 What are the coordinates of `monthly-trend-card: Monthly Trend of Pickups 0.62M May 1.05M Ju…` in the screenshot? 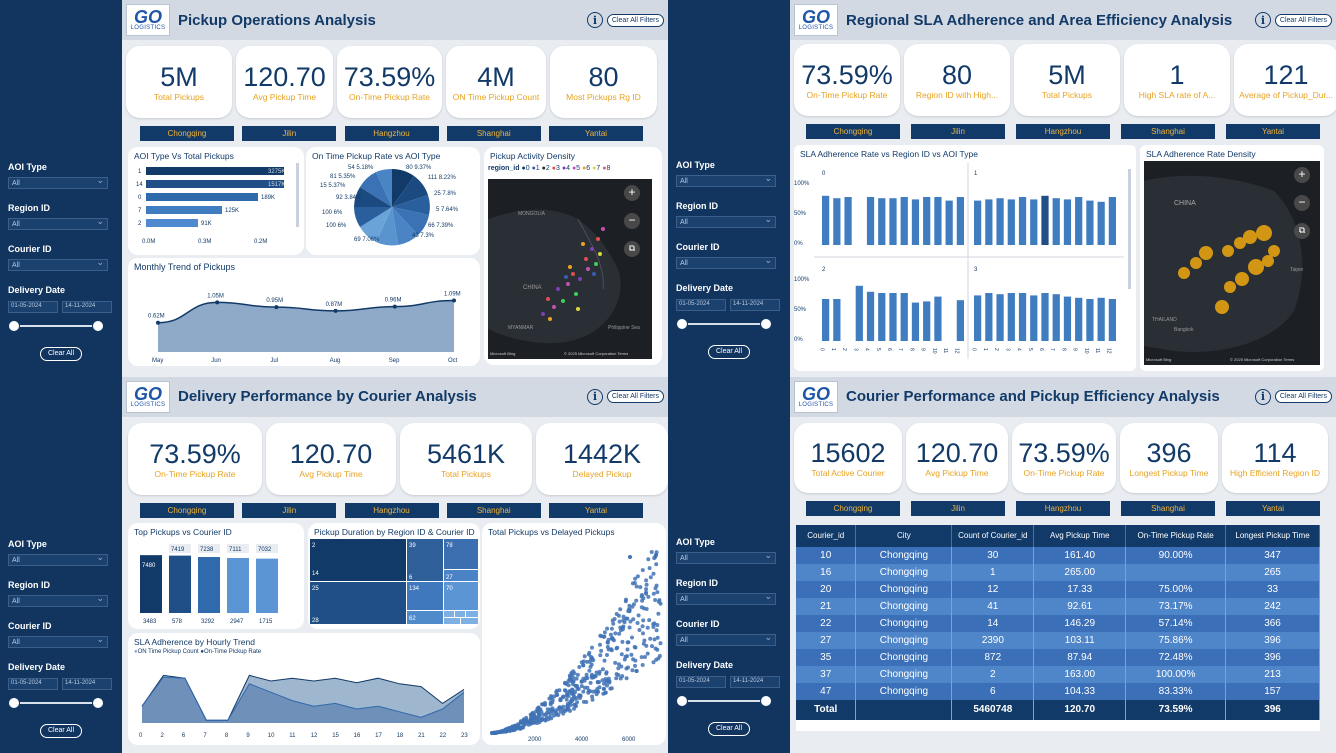 It's located at (304, 312).